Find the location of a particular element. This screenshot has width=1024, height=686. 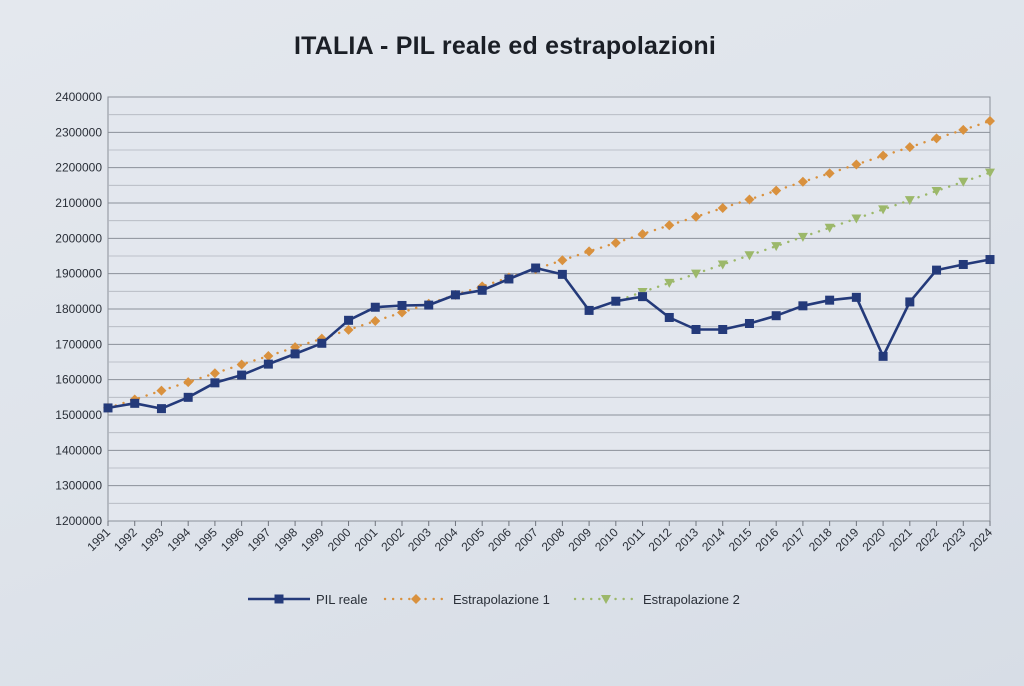

x-tick-label: 2015 is located at coordinates (740, 539).